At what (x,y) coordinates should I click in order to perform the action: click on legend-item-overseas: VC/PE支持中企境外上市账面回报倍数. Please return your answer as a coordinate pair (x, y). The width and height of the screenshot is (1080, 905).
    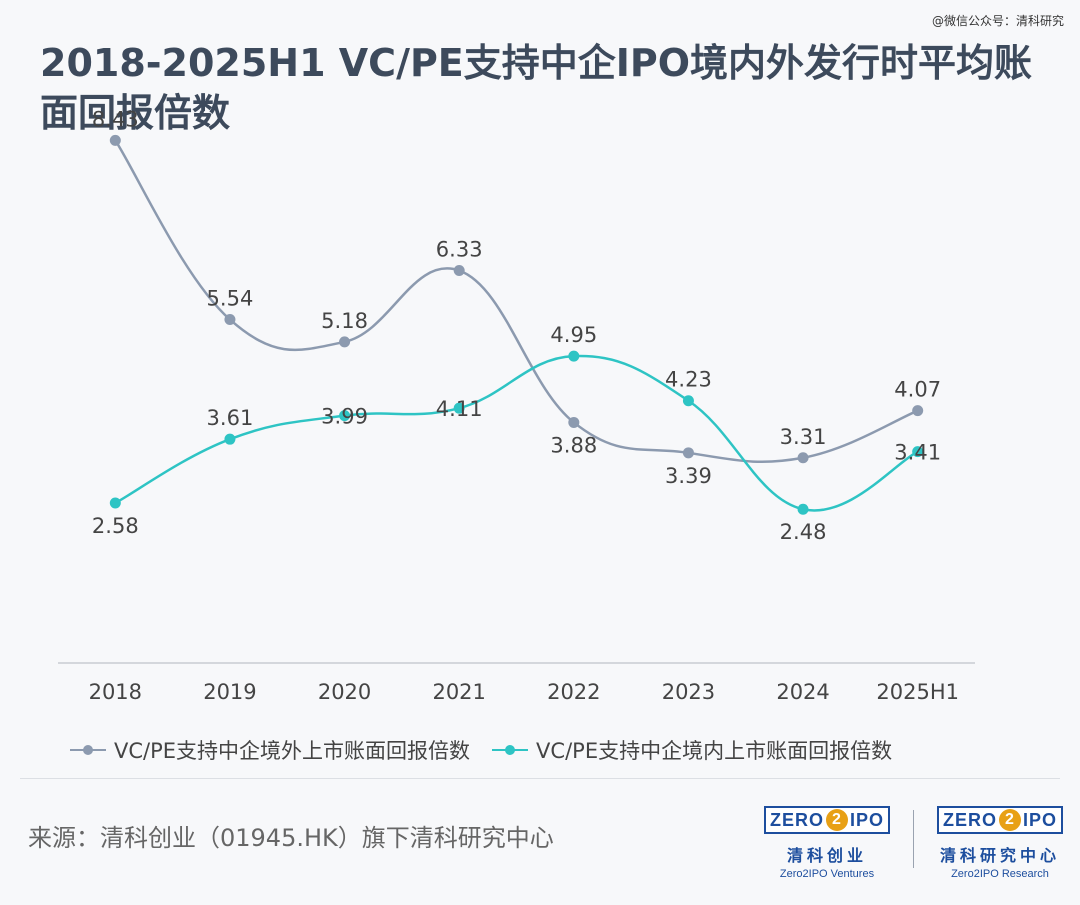
    Looking at the image, I should click on (270, 750).